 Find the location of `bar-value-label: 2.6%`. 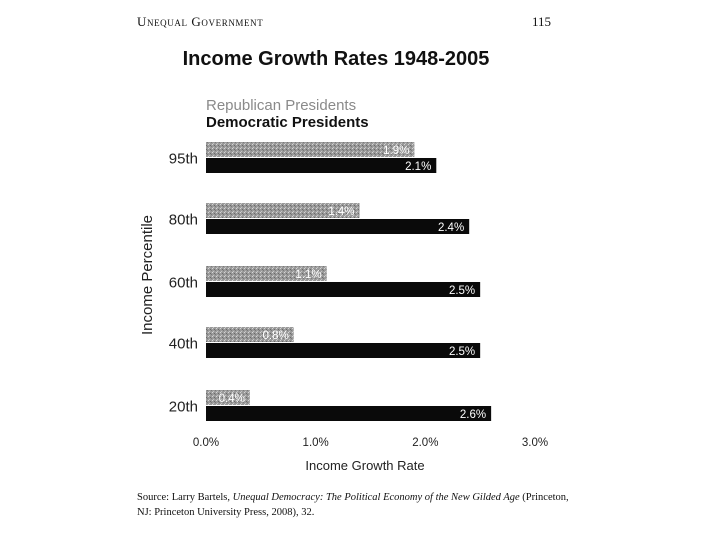

bar-value-label: 2.6% is located at coordinates (473, 415).